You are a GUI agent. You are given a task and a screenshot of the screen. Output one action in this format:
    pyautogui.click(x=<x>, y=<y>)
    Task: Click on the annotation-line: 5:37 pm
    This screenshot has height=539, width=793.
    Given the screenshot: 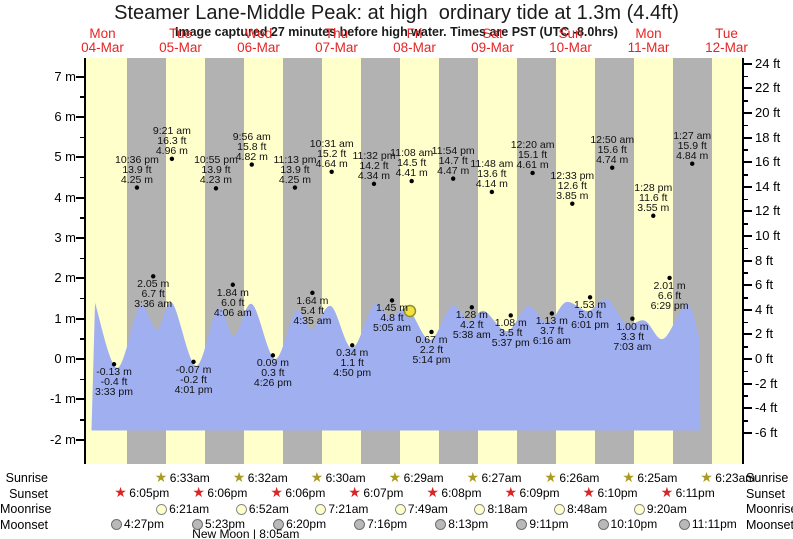 What is the action you would take?
    pyautogui.click(x=510, y=343)
    